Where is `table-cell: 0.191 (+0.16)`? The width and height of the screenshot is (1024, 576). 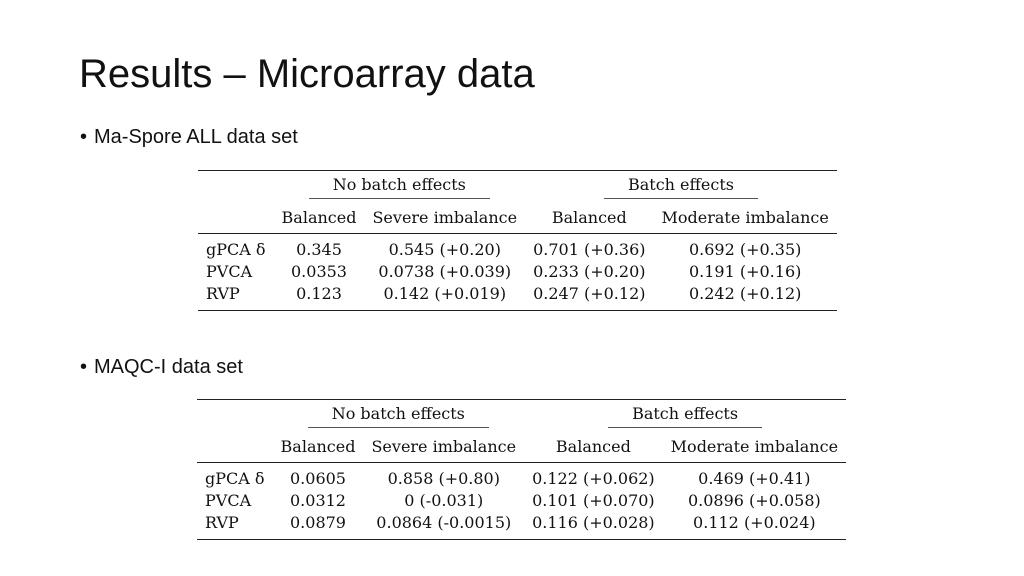 table-cell: 0.191 (+0.16) is located at coordinates (745, 271).